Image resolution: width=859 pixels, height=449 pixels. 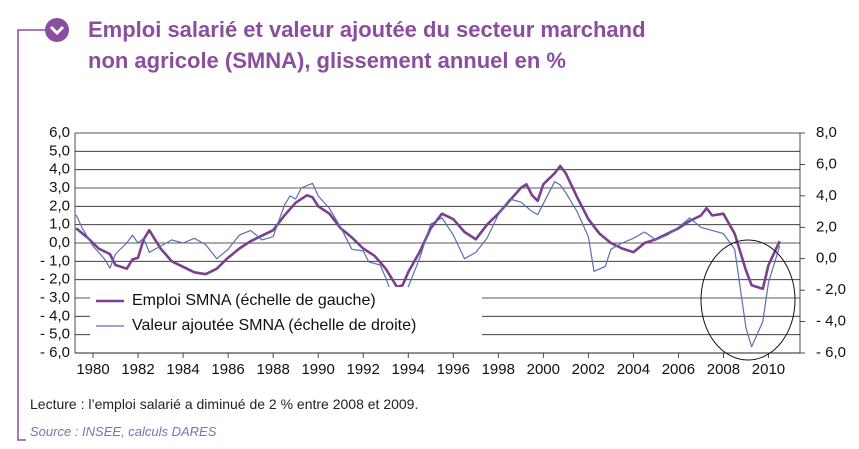 I want to click on legend-label: Valeur ajoutée SMNA (échelle de droite), so click(x=274, y=325).